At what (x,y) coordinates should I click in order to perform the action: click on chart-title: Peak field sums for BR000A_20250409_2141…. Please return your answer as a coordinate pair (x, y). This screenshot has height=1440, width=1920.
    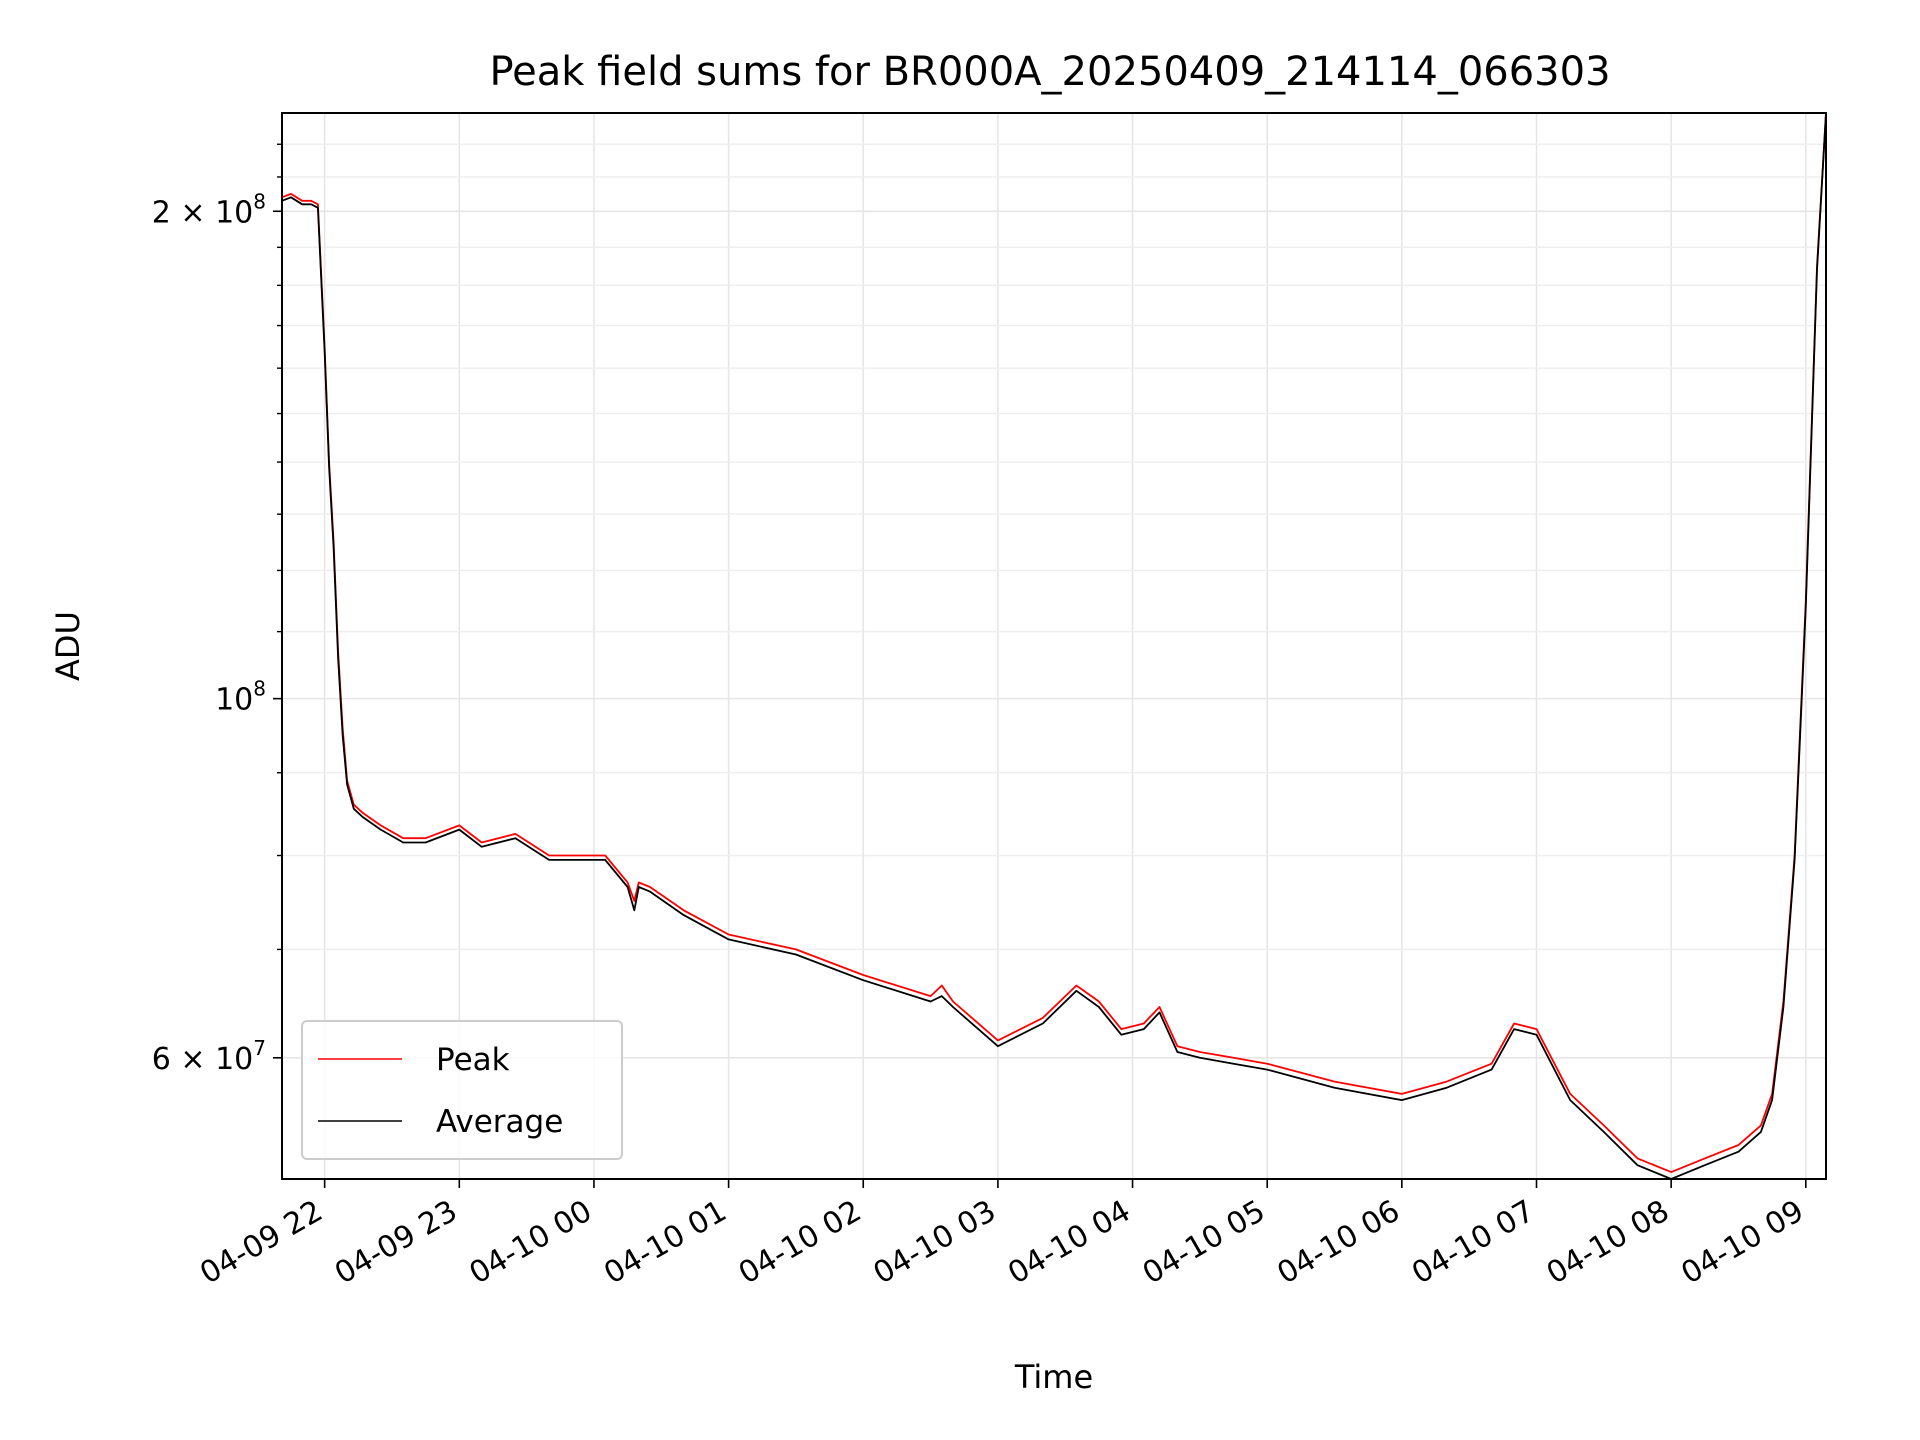
    Looking at the image, I should click on (1049, 72).